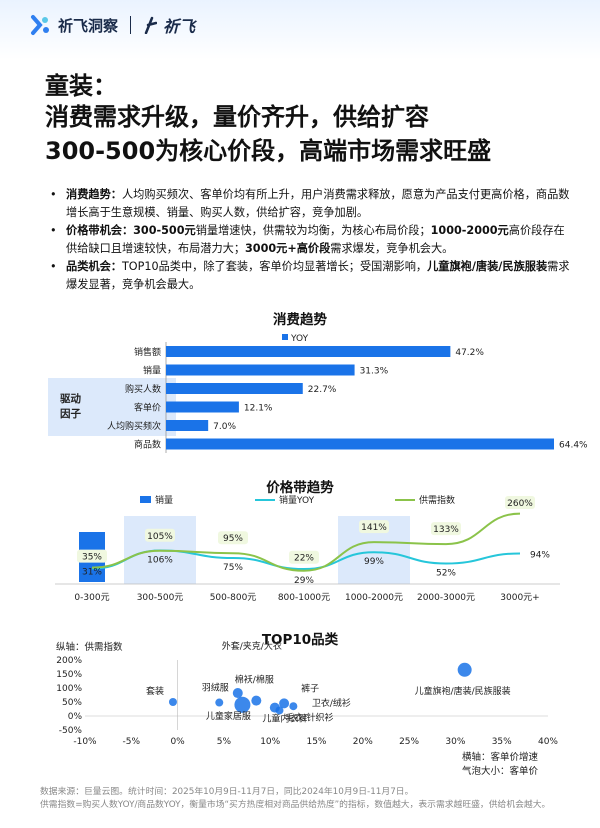  What do you see at coordinates (237, 117) in the screenshot?
I see `title-line-2: 消费需求升级，量价齐升，供给扩容` at bounding box center [237, 117].